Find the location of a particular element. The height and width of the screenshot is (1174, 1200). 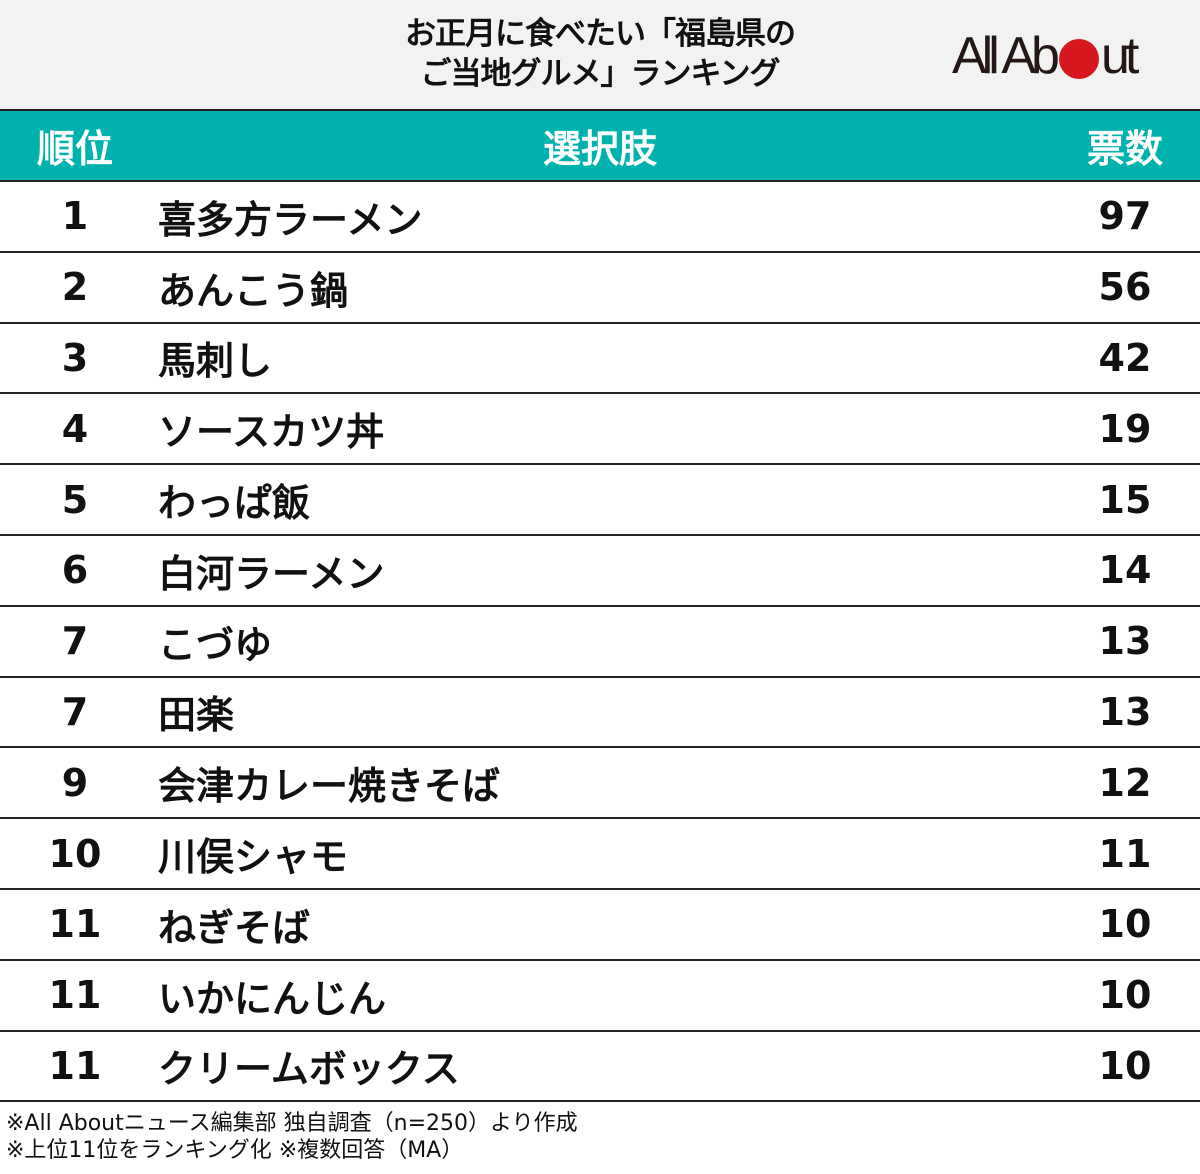

table-row: 9 会津カレー焼きそば 12 is located at coordinates (600, 784).